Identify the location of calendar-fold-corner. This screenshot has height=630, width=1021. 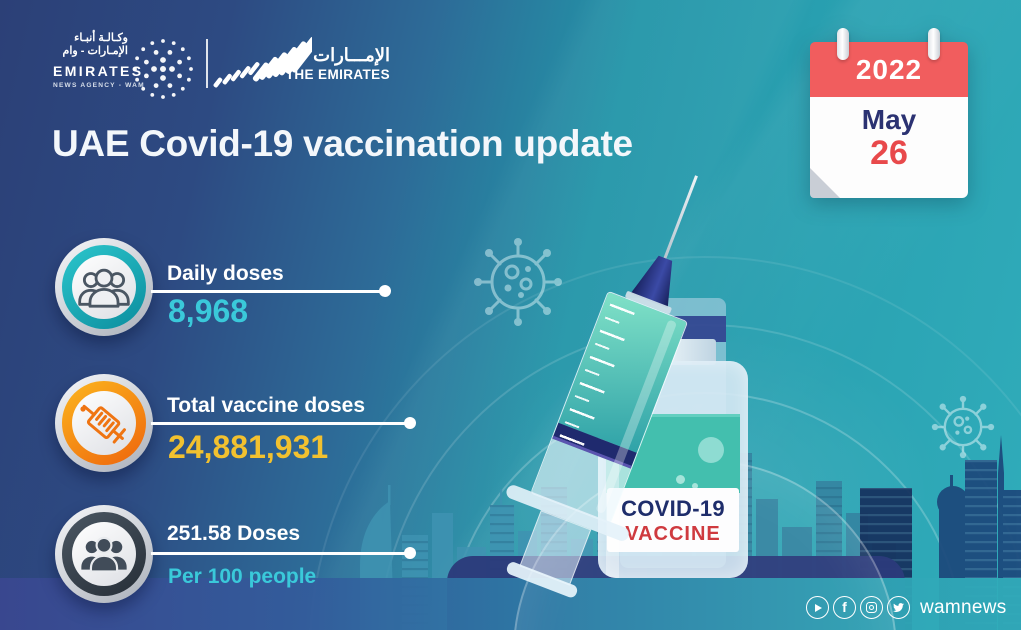
(825, 183).